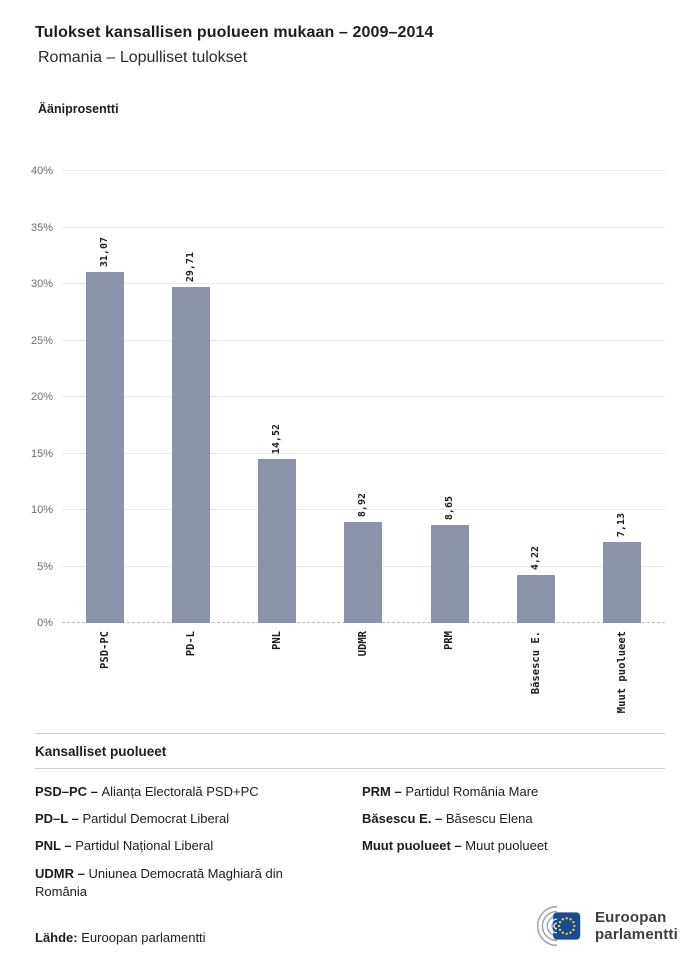  What do you see at coordinates (621, 525) in the screenshot?
I see `bar-value-label: 7,13` at bounding box center [621, 525].